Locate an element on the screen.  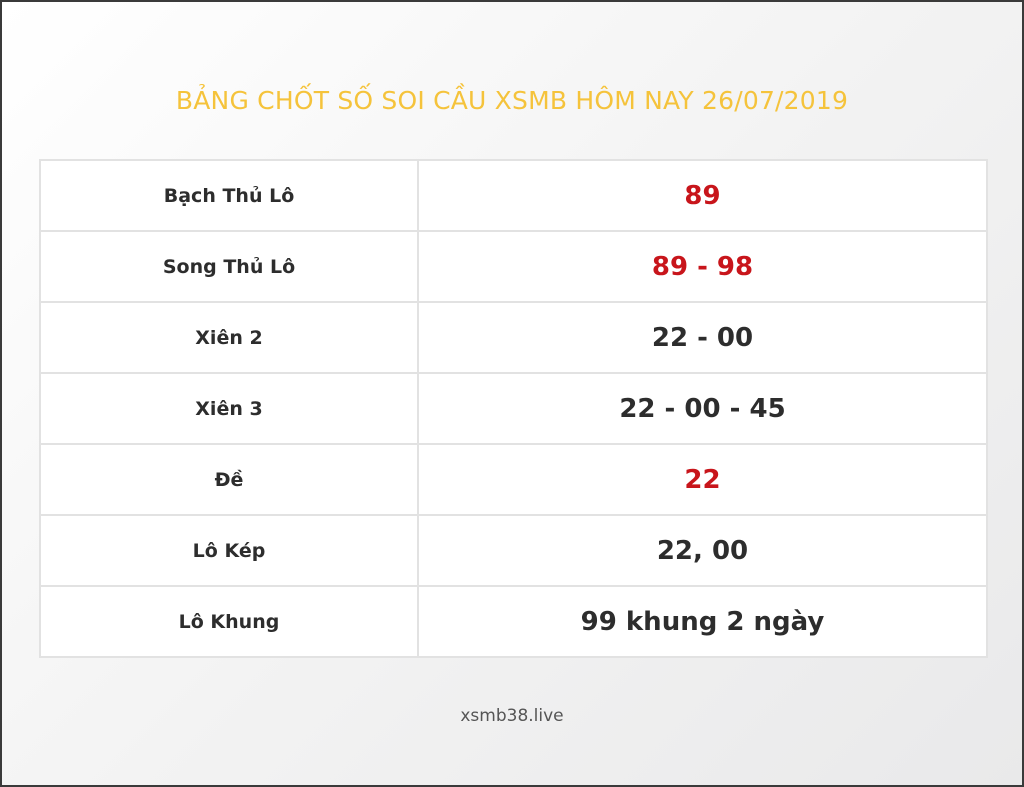
row-label: Xiên 2 is located at coordinates (229, 337).